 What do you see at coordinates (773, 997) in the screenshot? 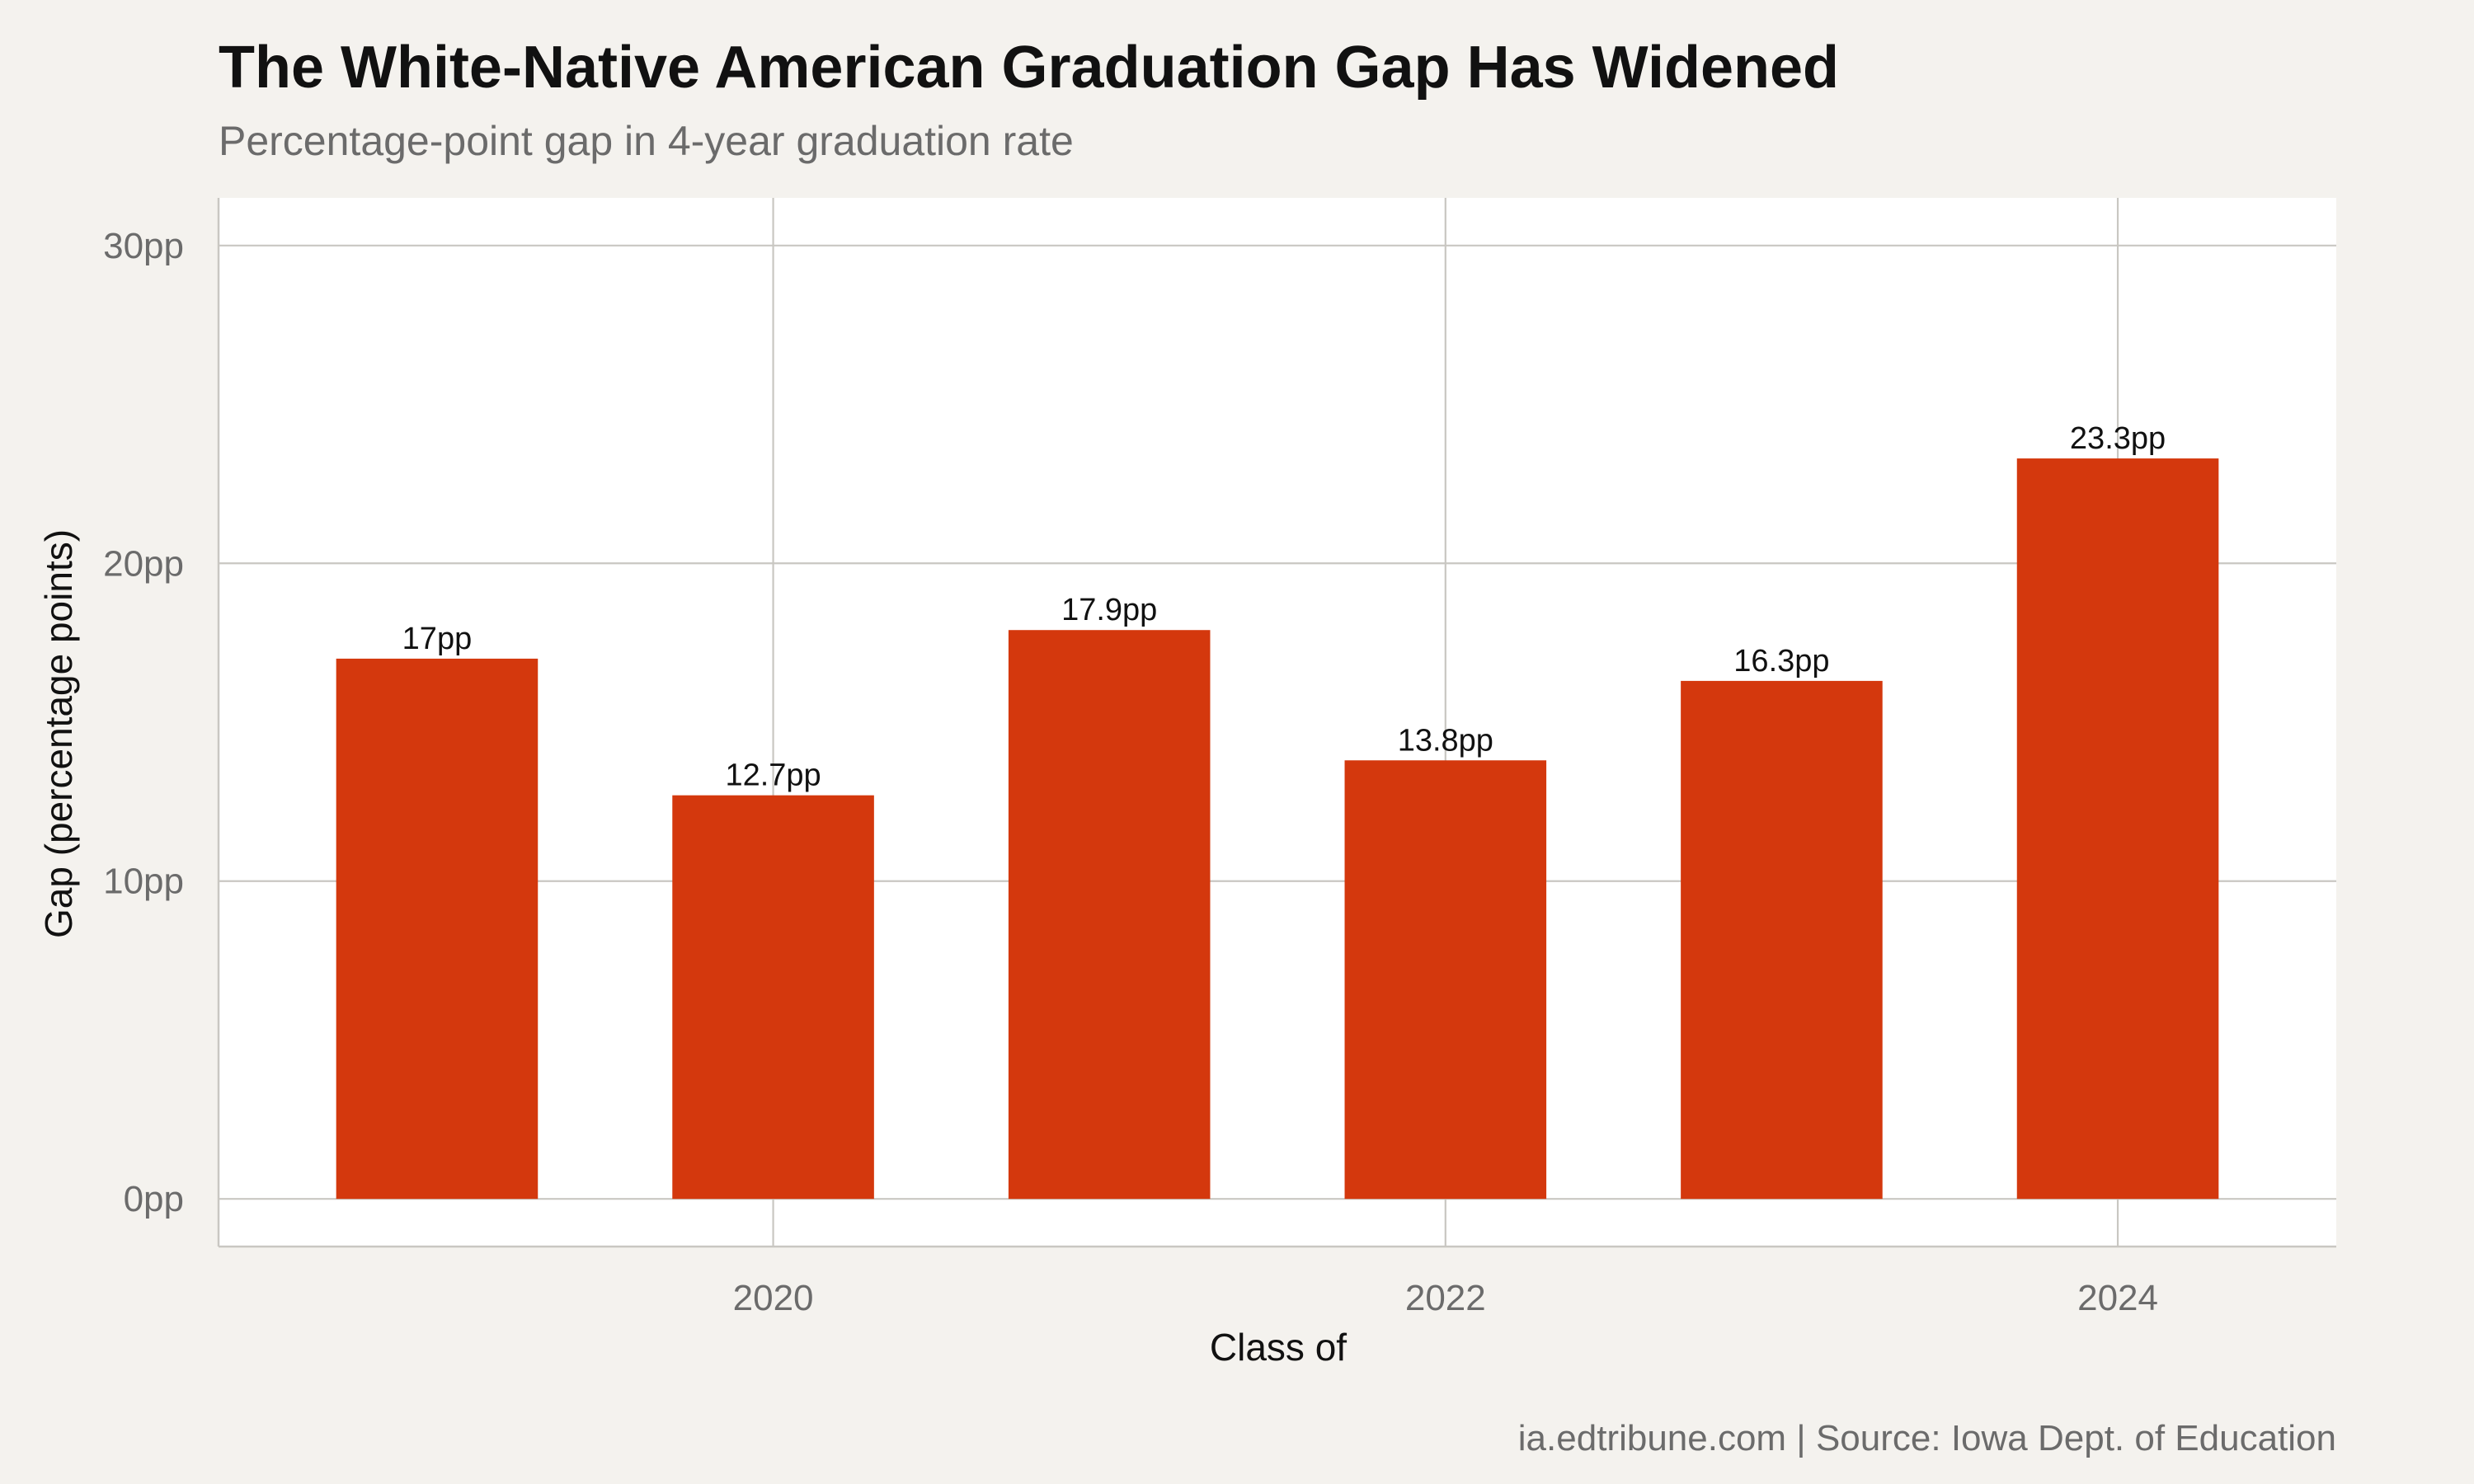
I see `bar-2020` at bounding box center [773, 997].